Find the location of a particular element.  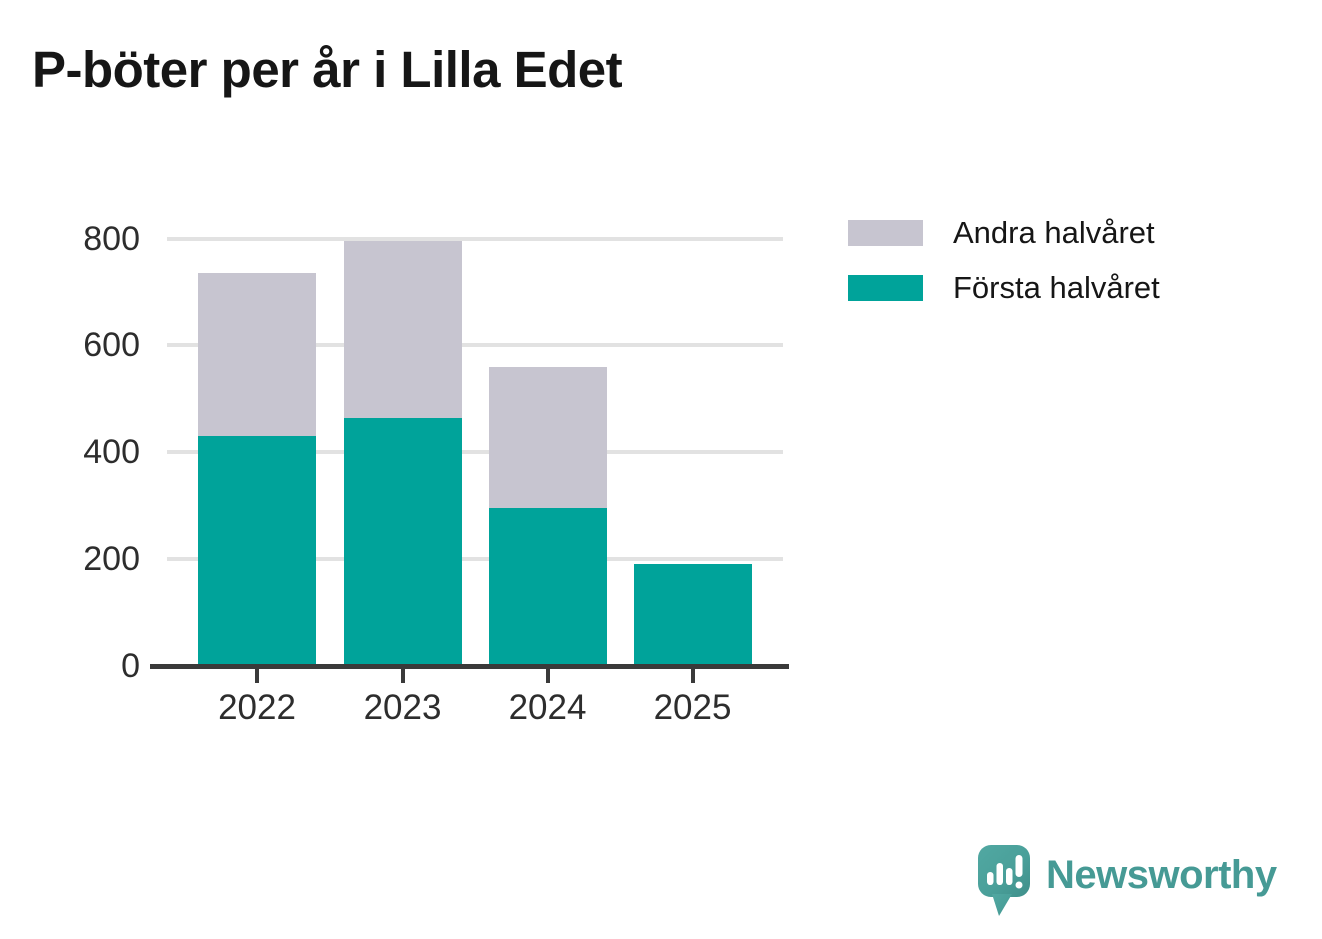

legend-item: Första halvåret is located at coordinates (1004, 287).